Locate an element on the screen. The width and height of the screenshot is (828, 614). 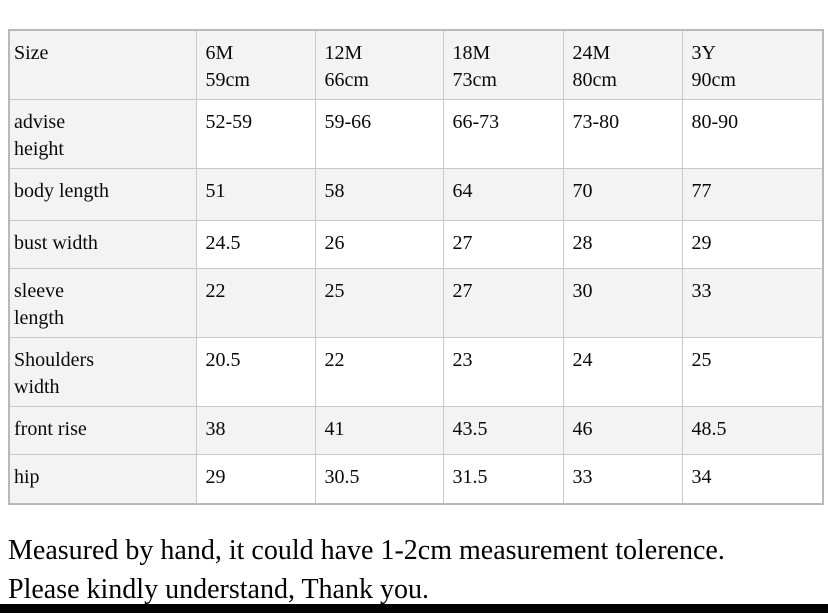
table-cell: 30.5 is located at coordinates (379, 479).